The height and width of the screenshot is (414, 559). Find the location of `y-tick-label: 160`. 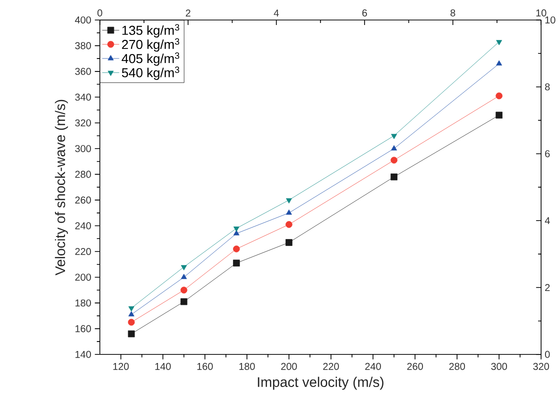

y-tick-label: 160 is located at coordinates (83, 328).